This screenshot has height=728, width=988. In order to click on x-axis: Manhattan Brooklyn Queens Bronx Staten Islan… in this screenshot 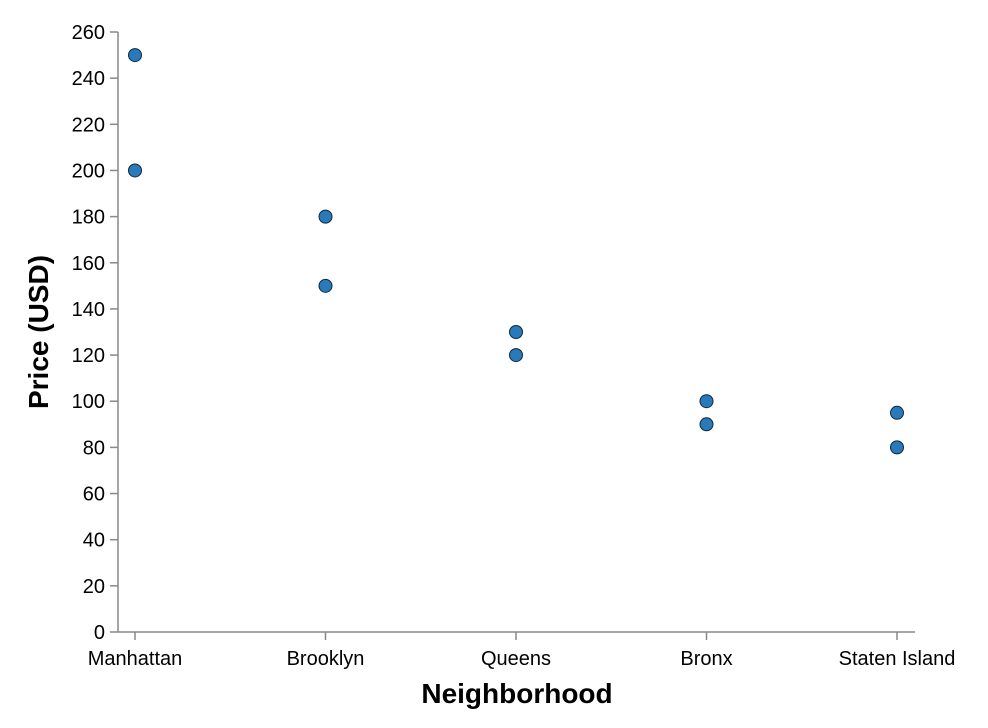, I will do `click(522, 650)`.